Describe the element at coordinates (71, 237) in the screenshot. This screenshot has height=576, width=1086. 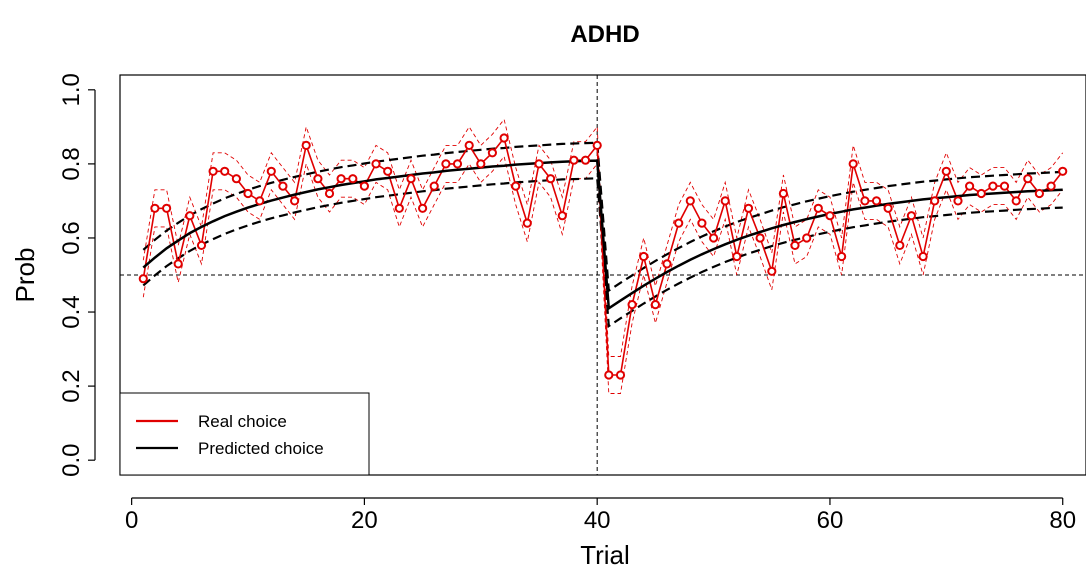
I see `y-tick-label: 0.6` at that location.